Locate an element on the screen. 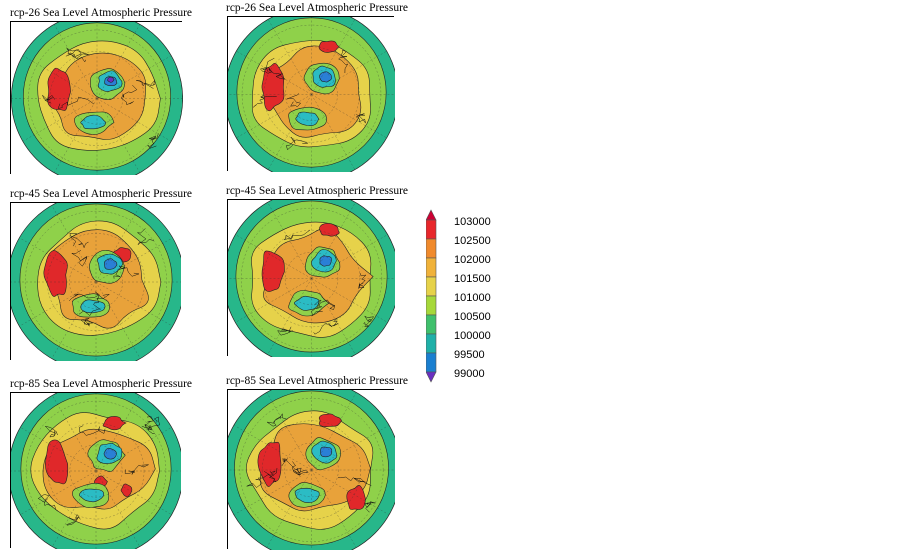  map-panel-rcp26-right is located at coordinates (311, 94).